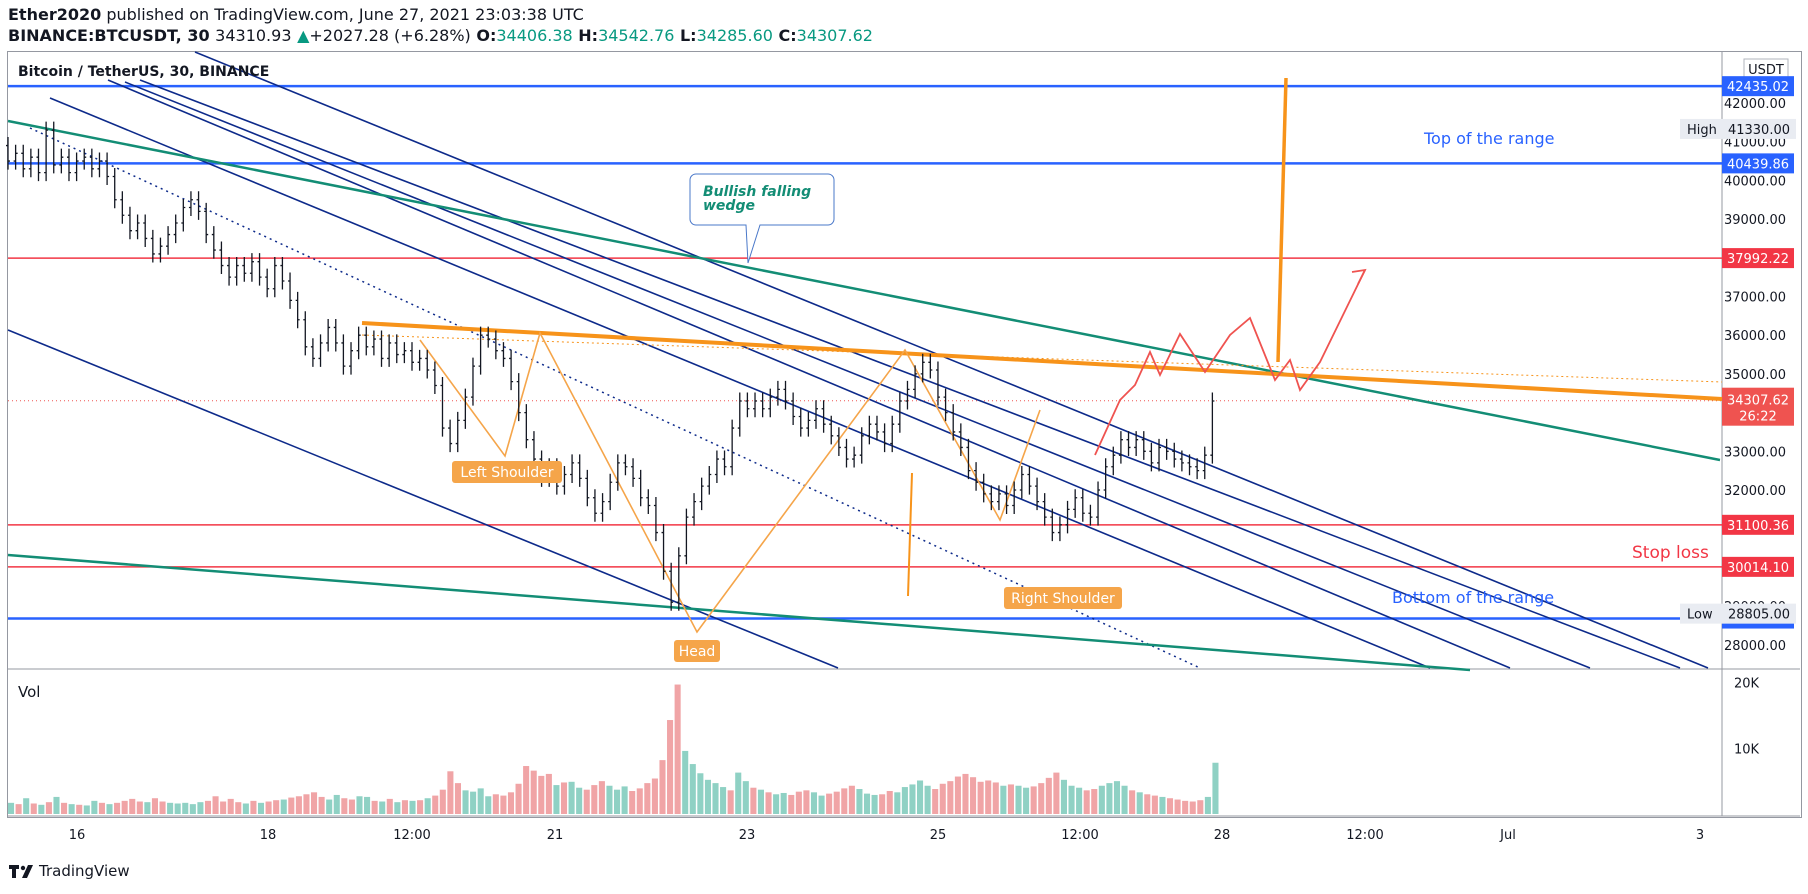  I want to click on tradingview-brand: TradingView, so click(84, 871).